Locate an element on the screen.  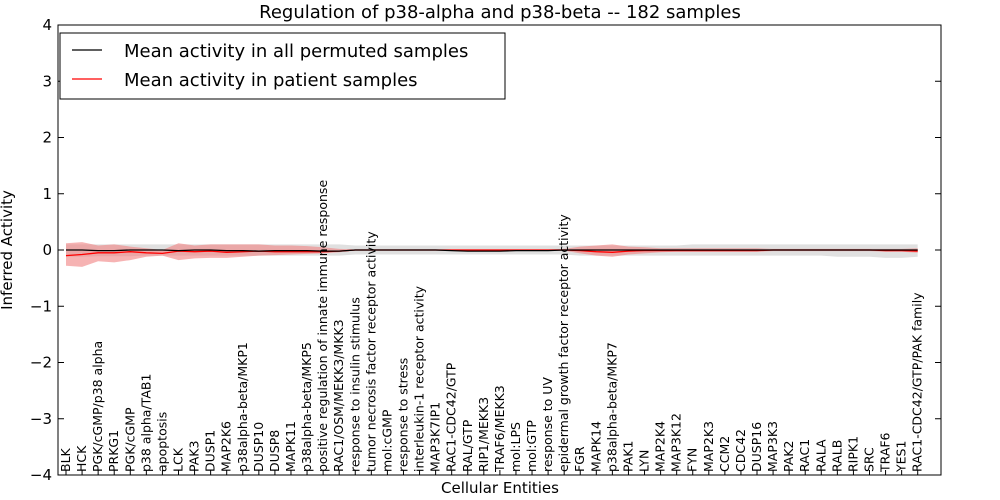
band-patient is located at coordinates (492, 254).